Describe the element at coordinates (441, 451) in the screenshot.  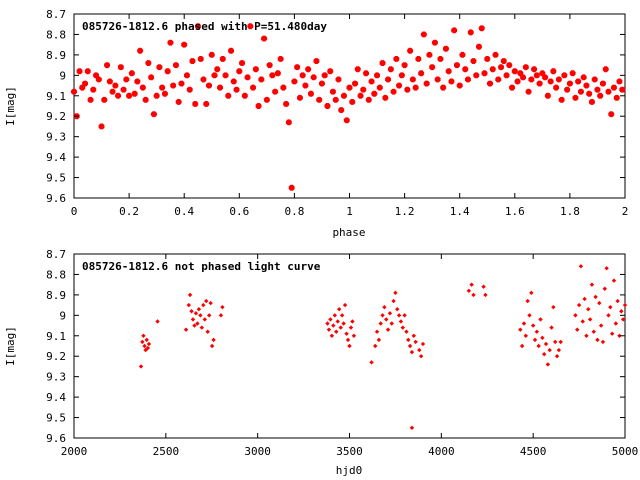
I see `x-tick-label: 4000` at that location.